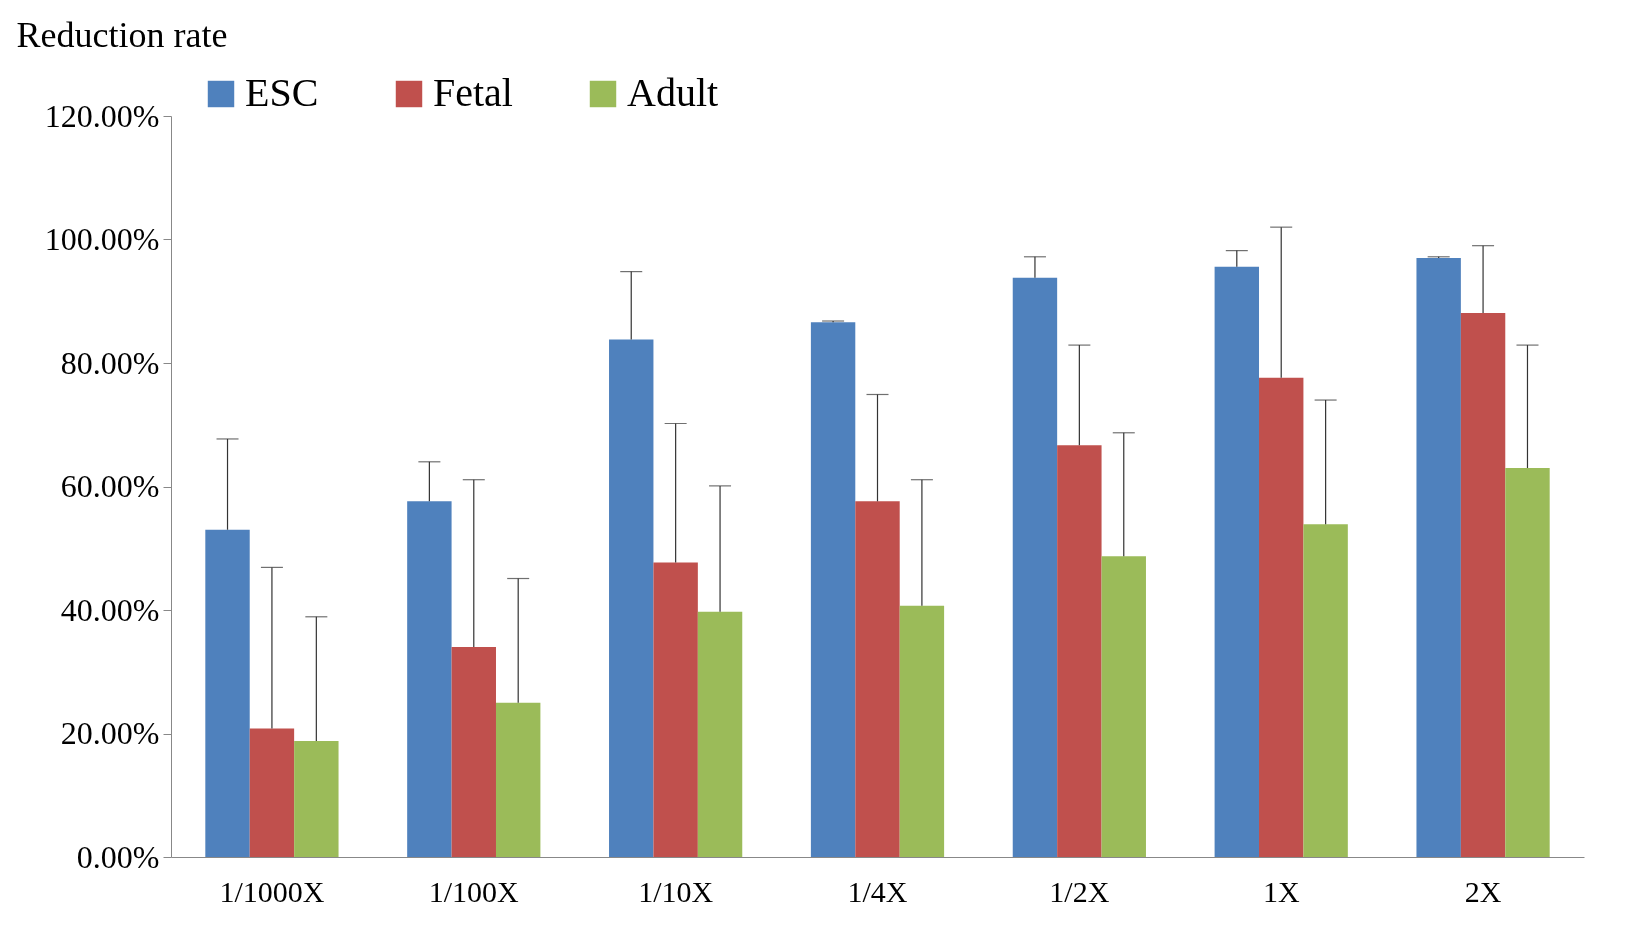  What do you see at coordinates (673, 92) in the screenshot?
I see `legend-label: Adult` at bounding box center [673, 92].